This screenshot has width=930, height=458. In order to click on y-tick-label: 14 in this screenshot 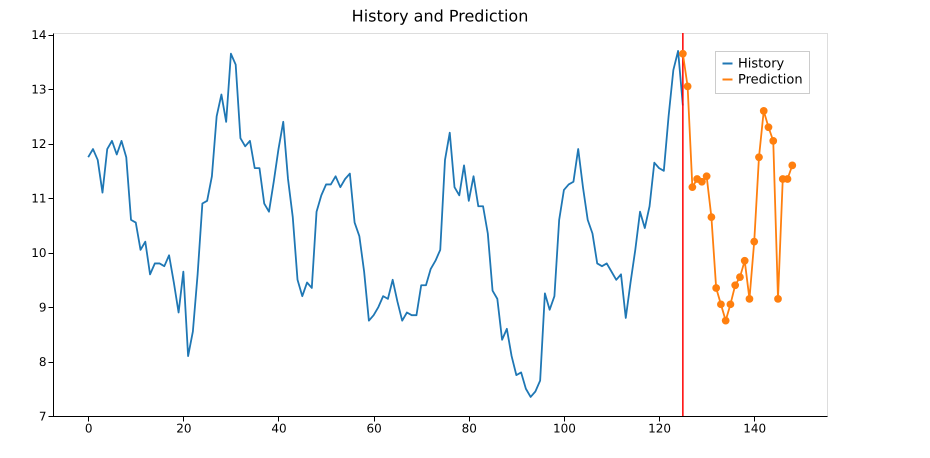, I will do `click(38, 35)`.